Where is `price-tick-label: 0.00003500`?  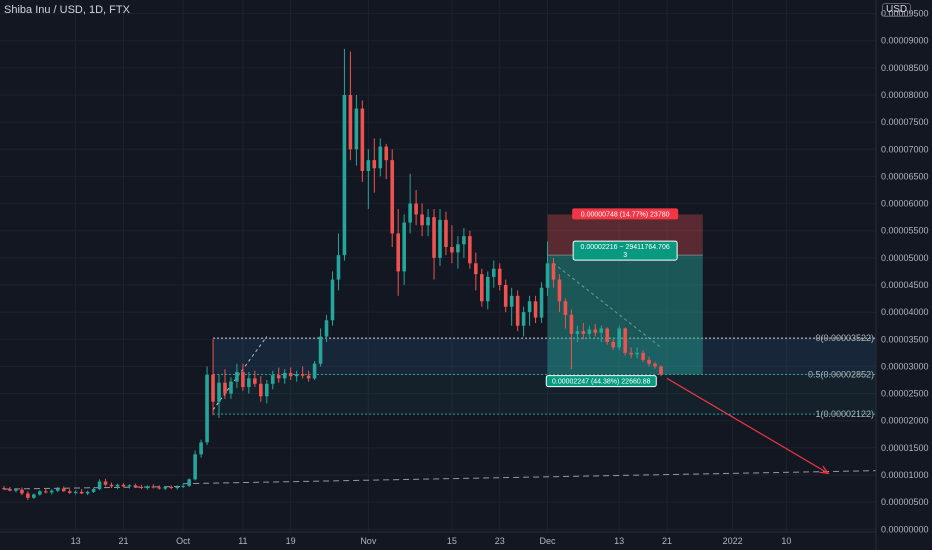 price-tick-label: 0.00003500 is located at coordinates (905, 339).